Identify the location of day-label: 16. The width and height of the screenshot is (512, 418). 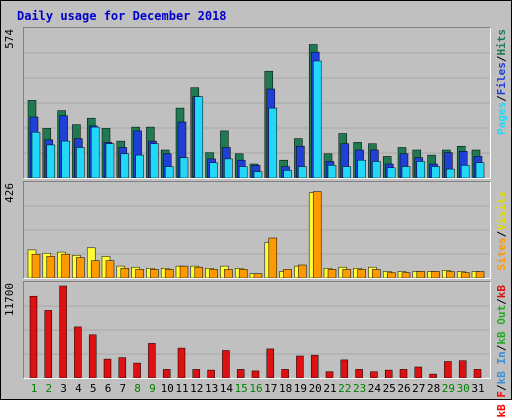
(256, 388).